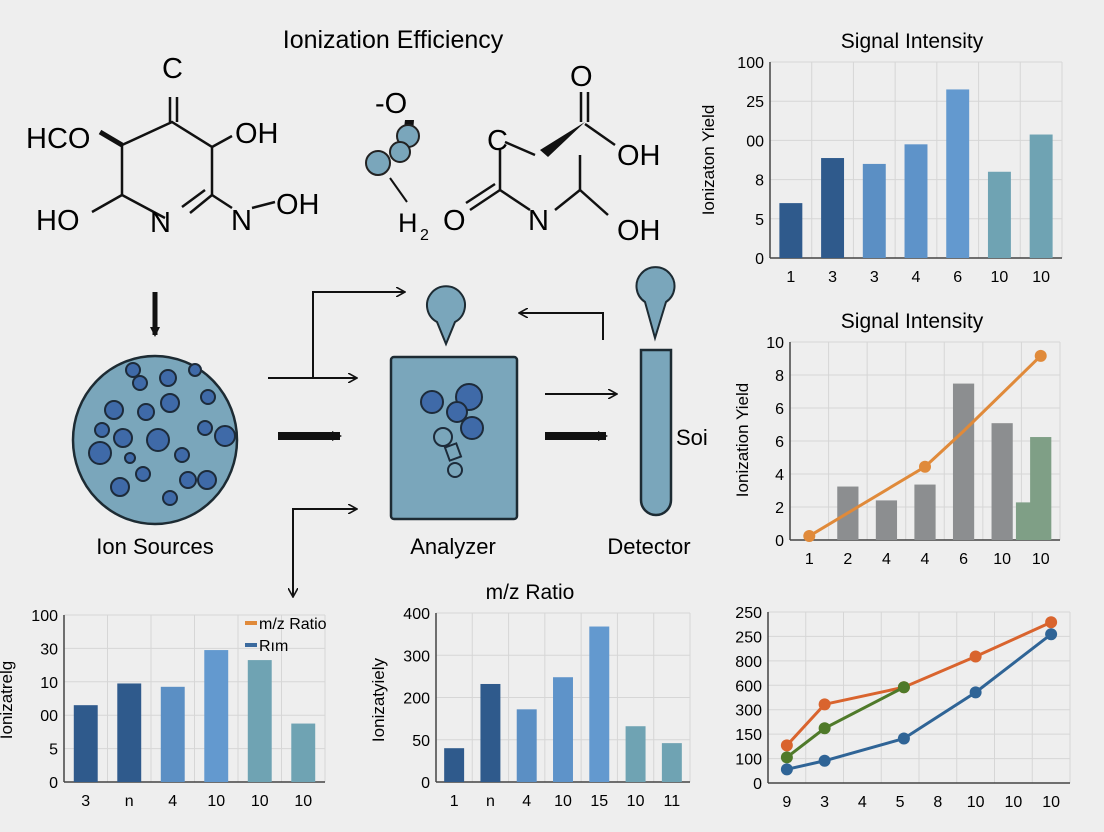  Describe the element at coordinates (49, 649) in the screenshot. I see `y-tick-label: 30` at that location.